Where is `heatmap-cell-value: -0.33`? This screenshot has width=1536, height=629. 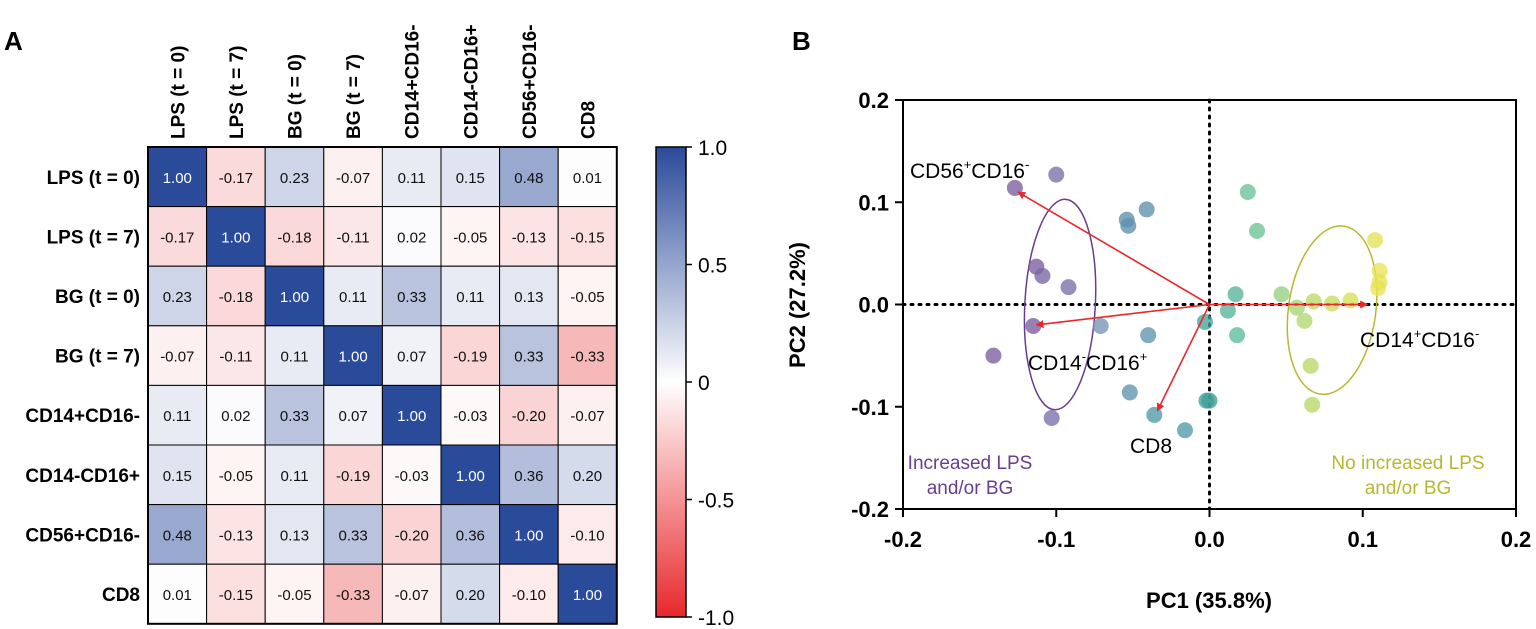
heatmap-cell-value: -0.33 is located at coordinates (587, 357).